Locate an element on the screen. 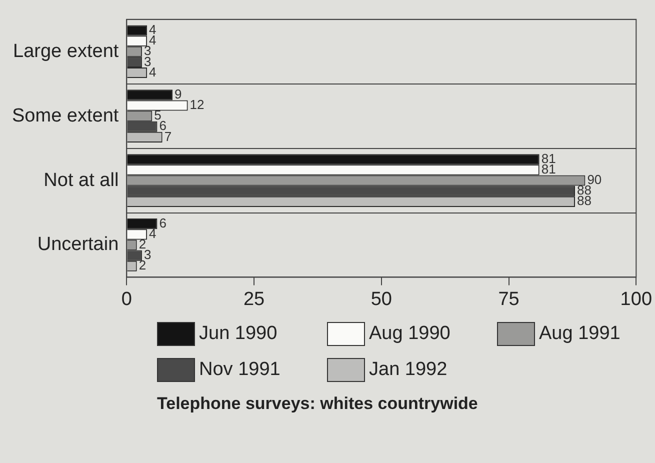  data-label: 5 is located at coordinates (158, 115).